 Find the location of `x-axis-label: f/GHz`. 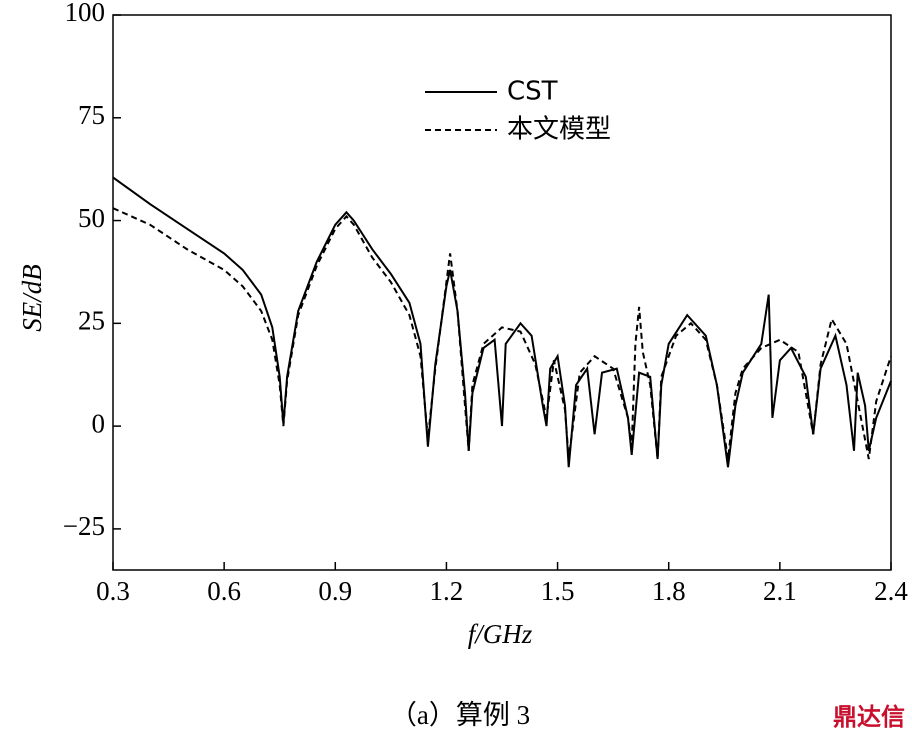

x-axis-label: f/GHz is located at coordinates (500, 634).